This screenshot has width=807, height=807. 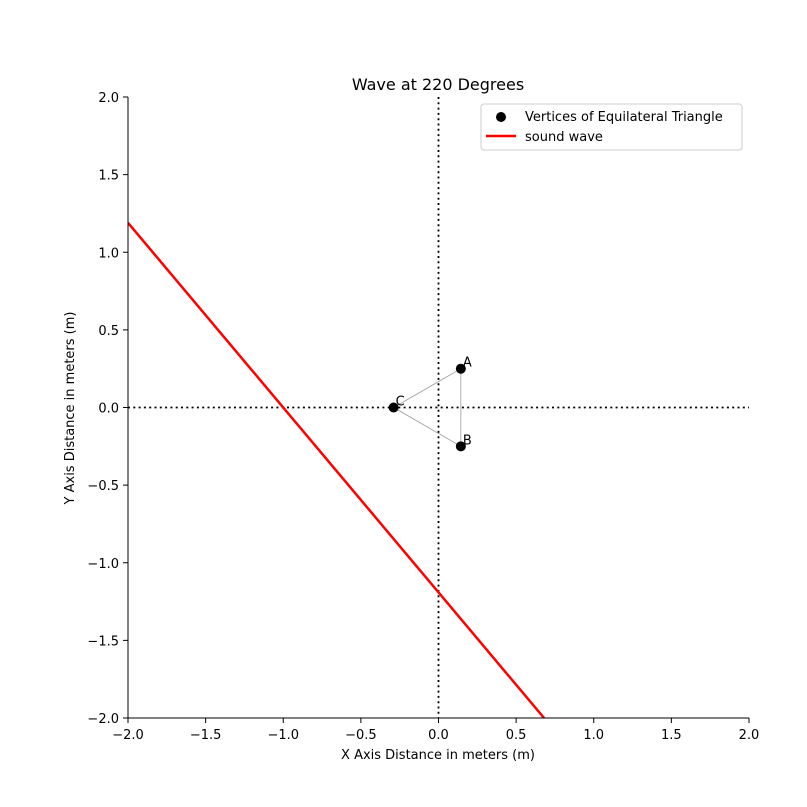 What do you see at coordinates (460, 368) in the screenshot?
I see `vertex-point-a` at bounding box center [460, 368].